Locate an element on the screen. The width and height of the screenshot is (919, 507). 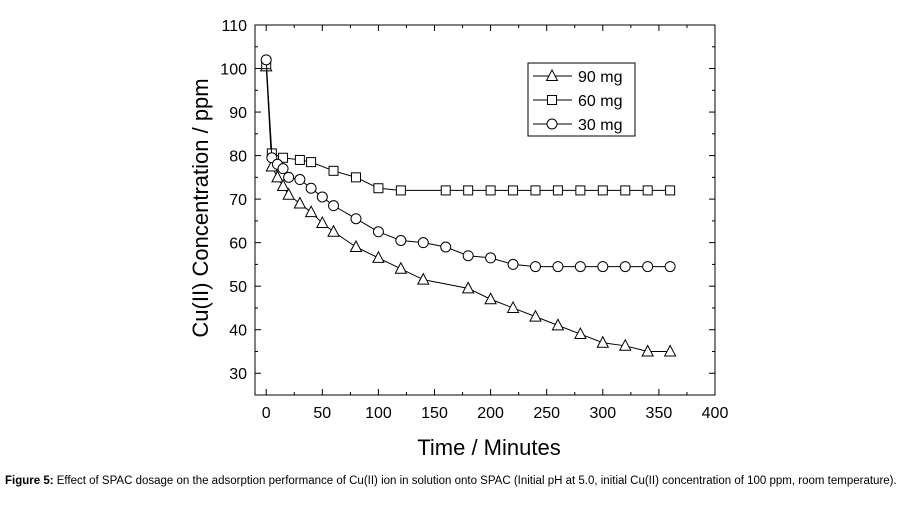
y-tick-label: 100 is located at coordinates (233, 70).